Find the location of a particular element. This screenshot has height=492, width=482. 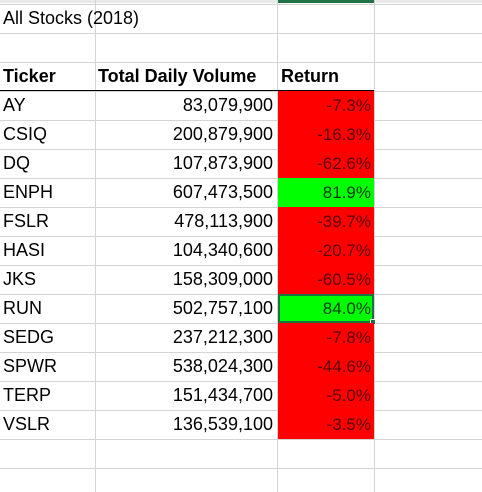

header-return-cell: Return is located at coordinates (310, 76).